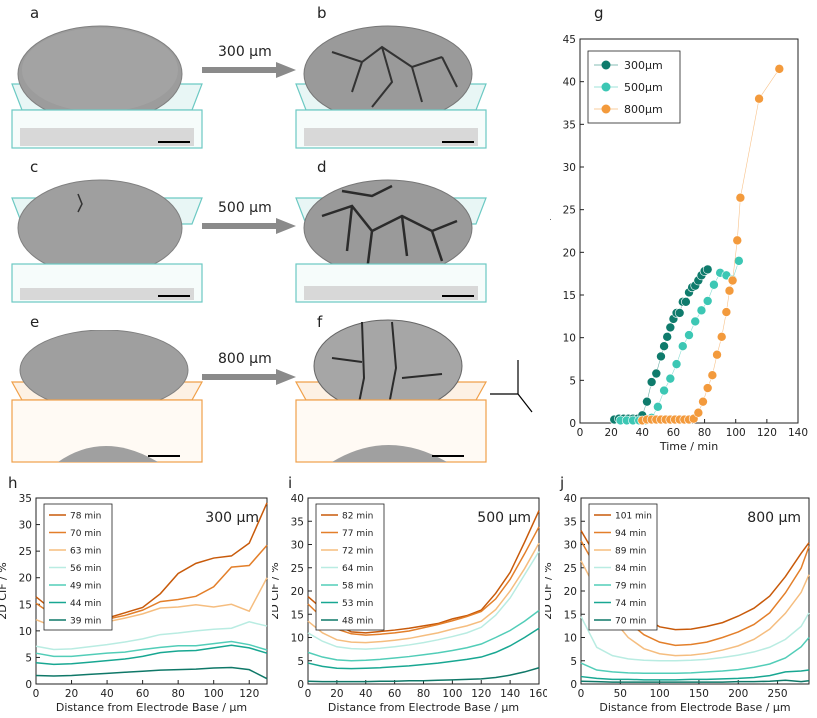 Image resolution: width=817 pixels, height=718 pixels. I want to click on legend-label: 94 min, so click(630, 534).